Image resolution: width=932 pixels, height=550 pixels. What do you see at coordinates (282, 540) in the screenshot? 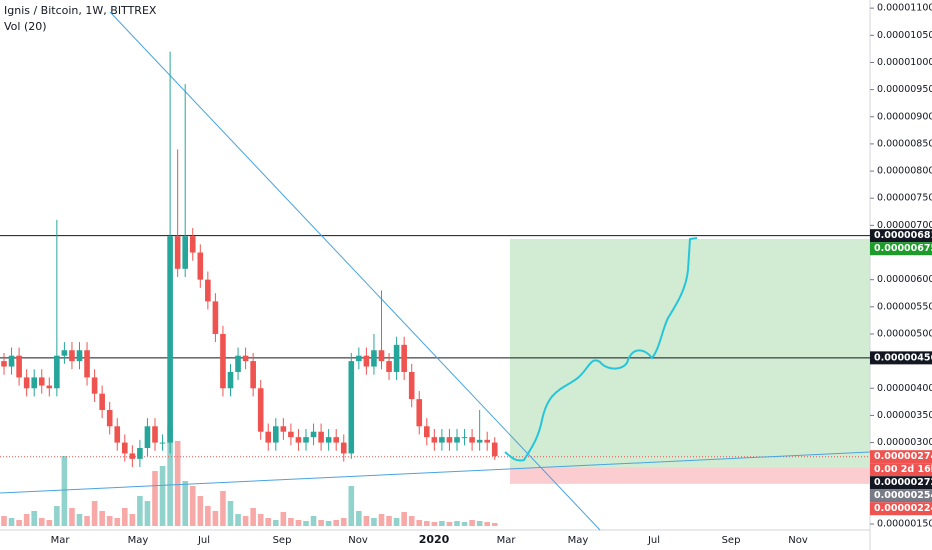
I see `x-tick-label: Sep` at bounding box center [282, 540].